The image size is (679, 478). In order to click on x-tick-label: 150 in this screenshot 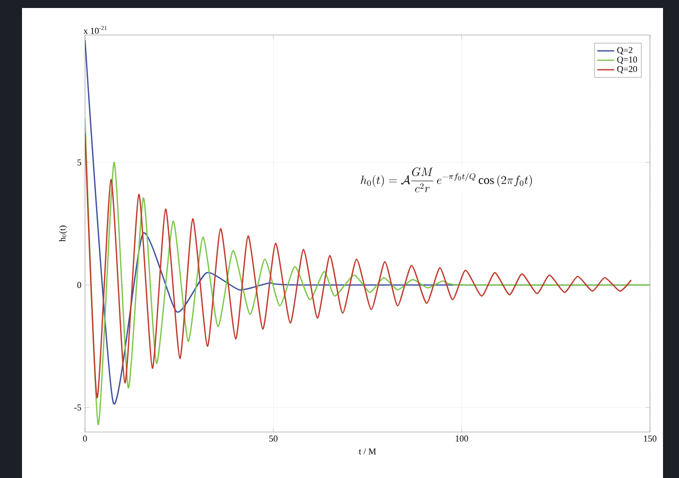, I will do `click(650, 439)`.